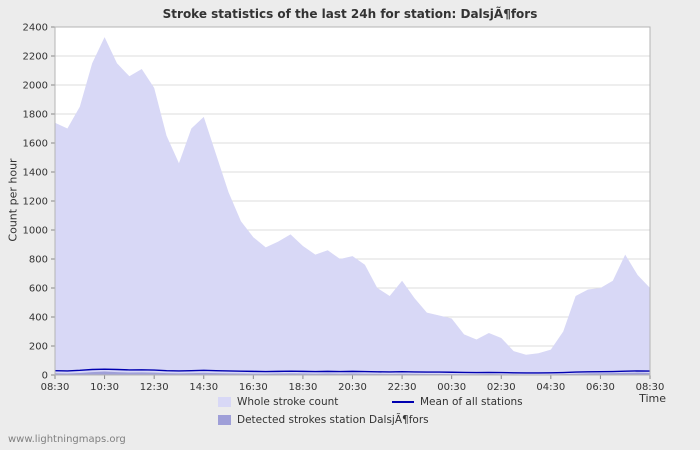 This screenshot has width=700, height=450. Describe the element at coordinates (35, 231) in the screenshot. I see `y-tick-label: 1000` at that location.